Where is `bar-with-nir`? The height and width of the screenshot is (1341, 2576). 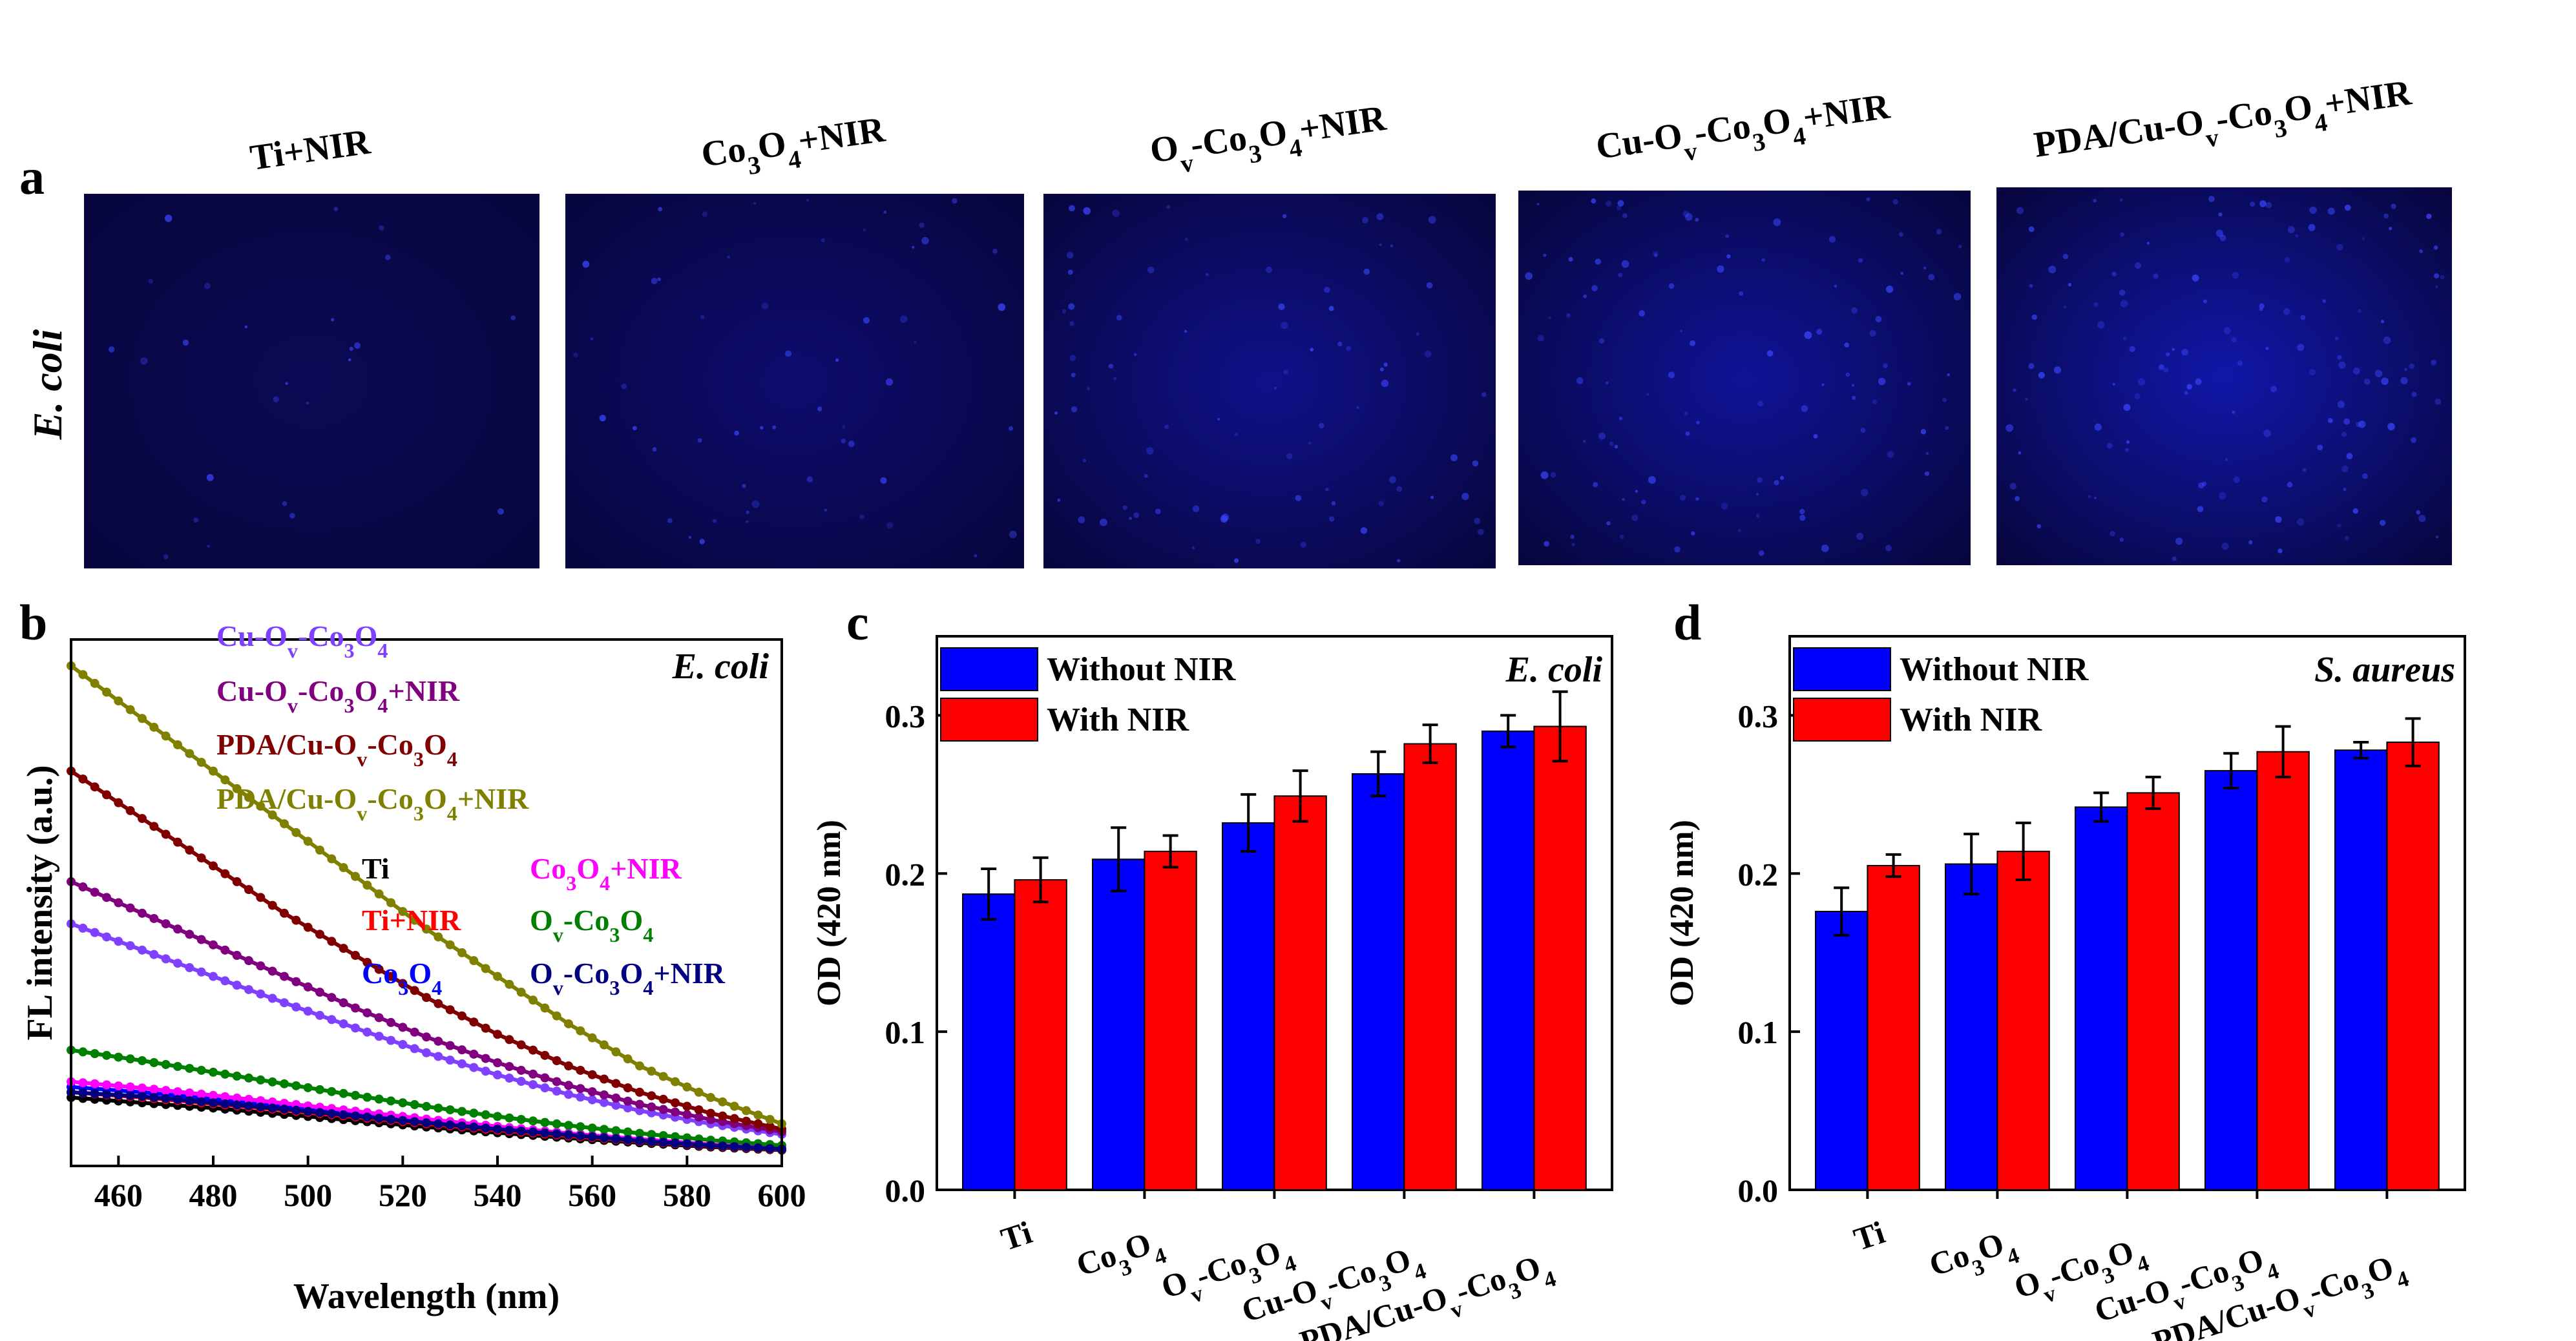
bar-with-nir is located at coordinates (1300, 993).